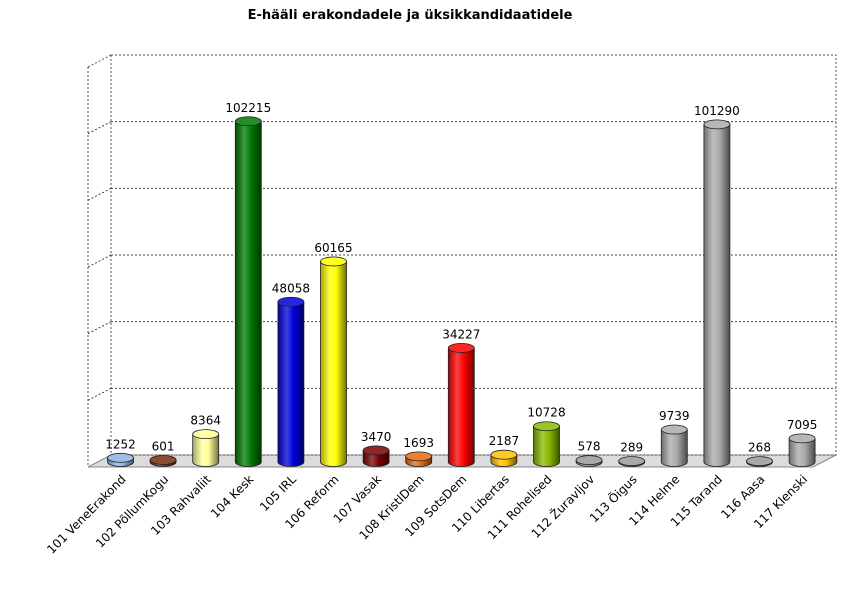 The width and height of the screenshot is (847, 592). Describe the element at coordinates (376, 437) in the screenshot. I see `value-label: 3470` at that location.